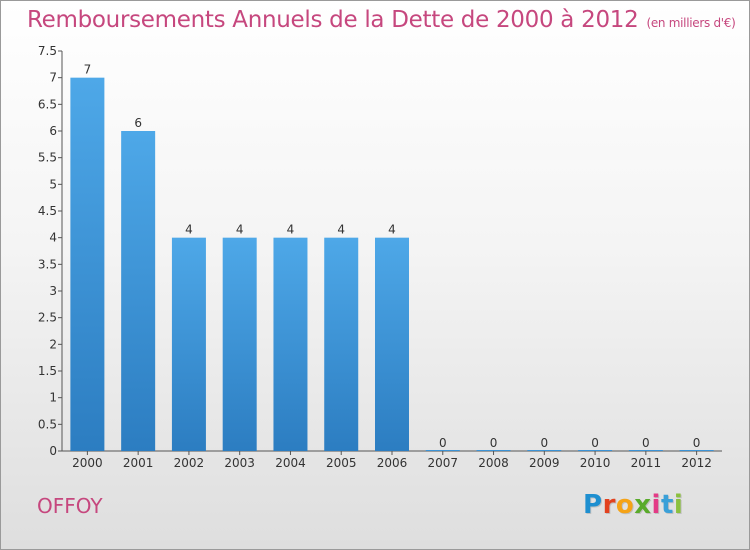 This screenshot has height=550, width=750. Describe the element at coordinates (189, 463) in the screenshot. I see `x-tick-label: 2002` at that location.